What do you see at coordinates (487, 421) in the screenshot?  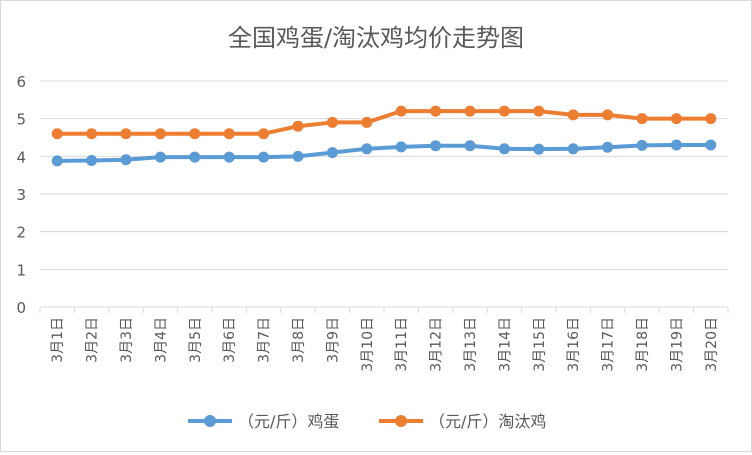 I see `legend-label: （元/斤）淘汰鸡` at bounding box center [487, 421].